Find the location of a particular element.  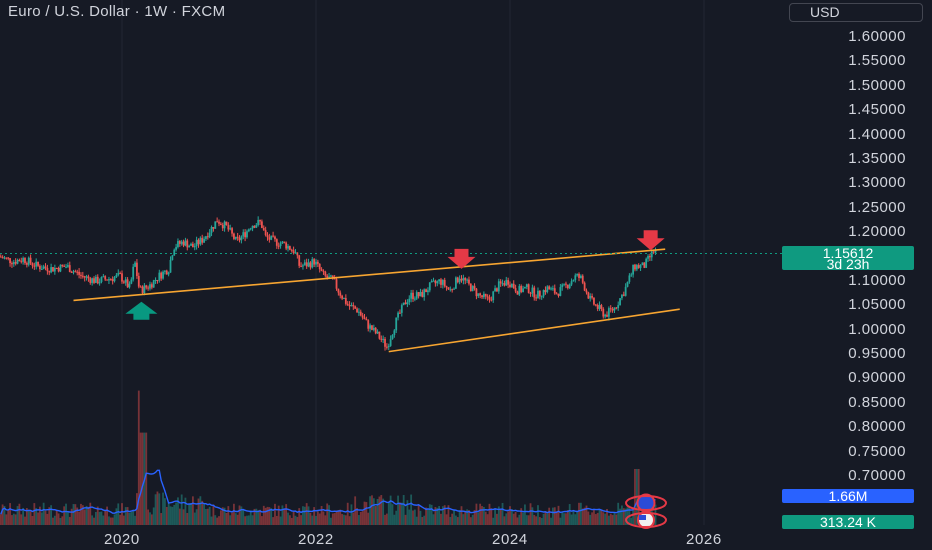

y-tick-label: 1.50000 is located at coordinates (877, 85).